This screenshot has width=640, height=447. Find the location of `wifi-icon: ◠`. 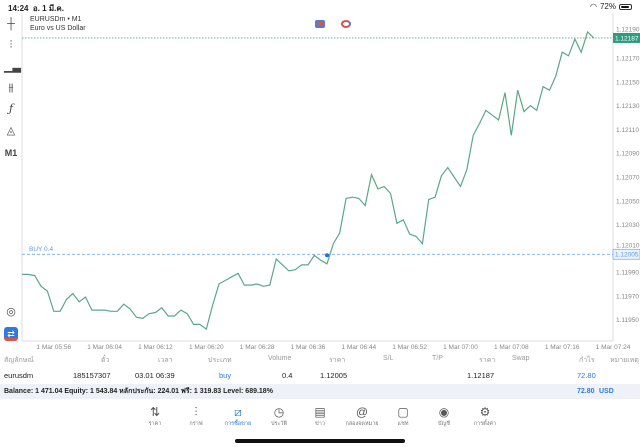

wifi-icon: ◠ is located at coordinates (593, 6).